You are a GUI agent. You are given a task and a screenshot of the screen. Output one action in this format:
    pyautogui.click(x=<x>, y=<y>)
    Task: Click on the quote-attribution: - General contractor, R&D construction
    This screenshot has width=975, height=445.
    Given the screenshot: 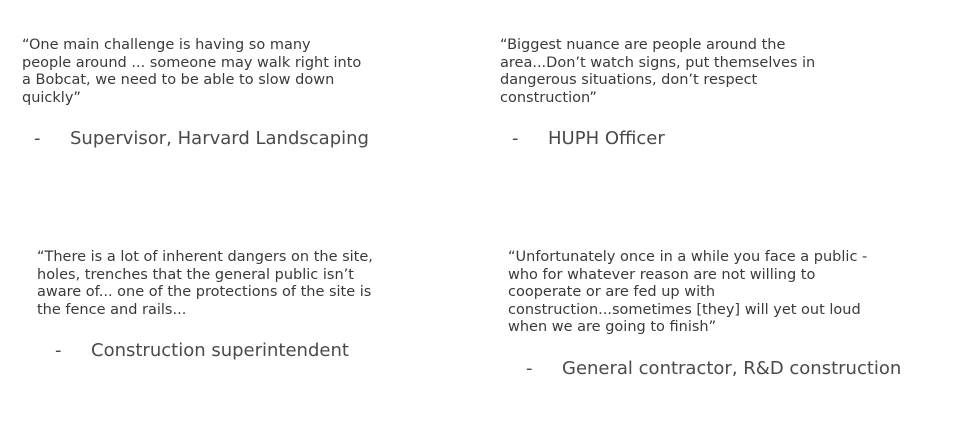 What is the action you would take?
    pyautogui.click(x=731, y=368)
    